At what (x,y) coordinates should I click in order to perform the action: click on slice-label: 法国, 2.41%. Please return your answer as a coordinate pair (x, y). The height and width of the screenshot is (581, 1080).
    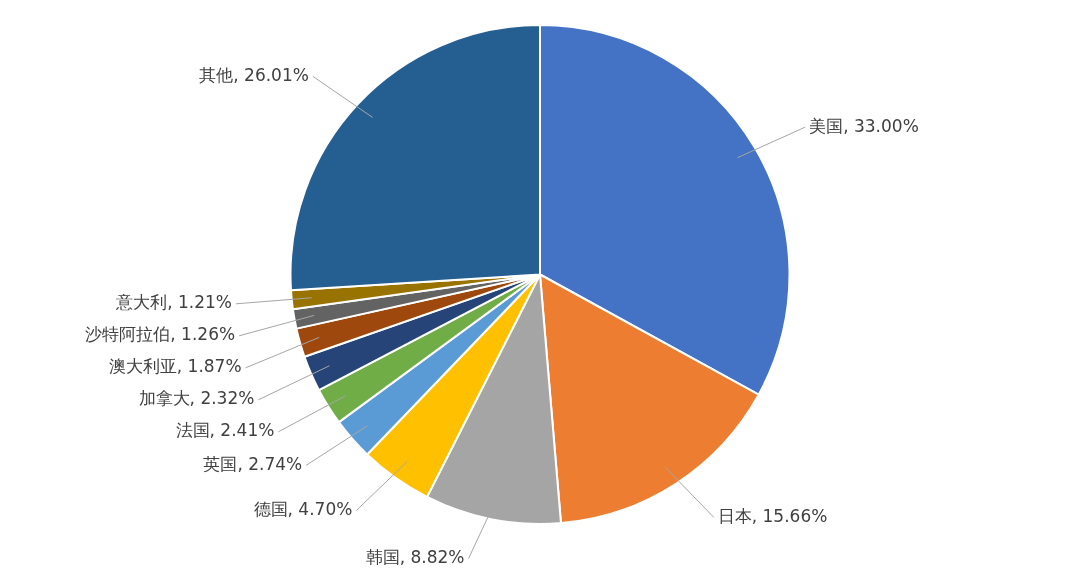
    Looking at the image, I should click on (225, 430).